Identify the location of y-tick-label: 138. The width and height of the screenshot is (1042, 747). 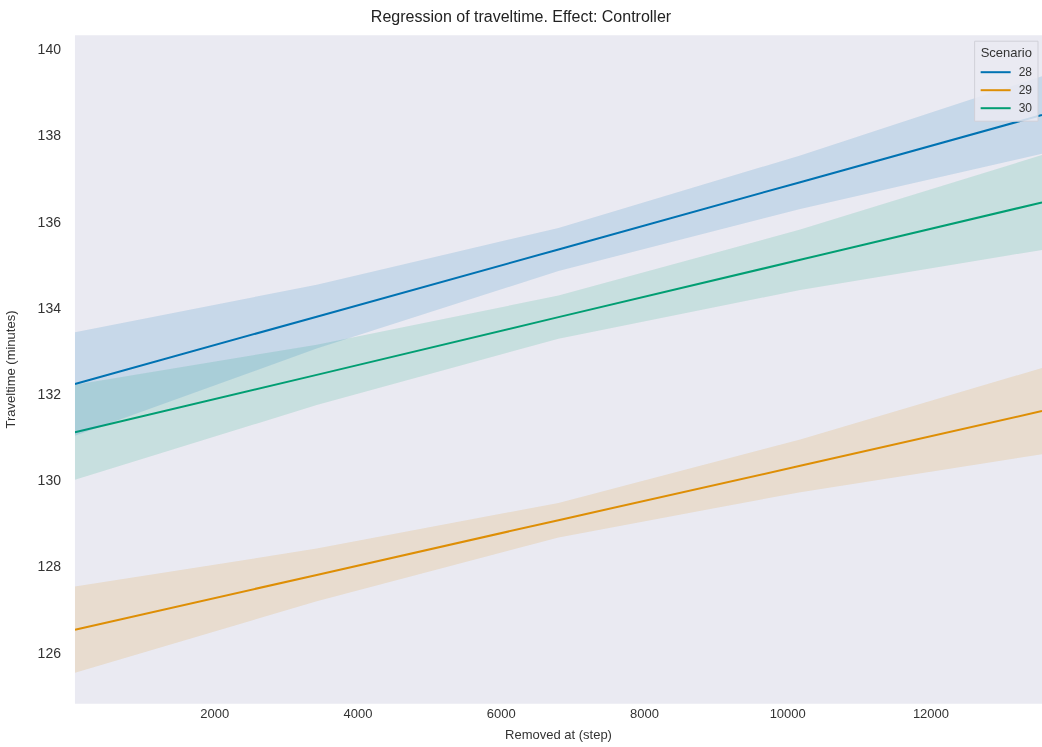
(49, 135).